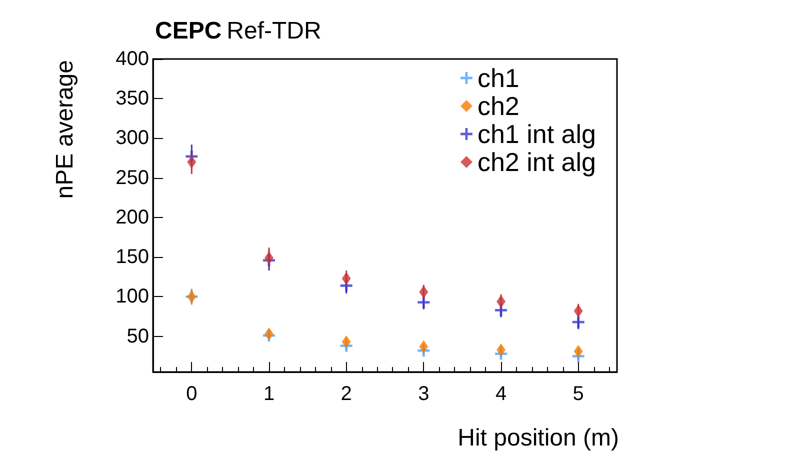 The height and width of the screenshot is (454, 811). What do you see at coordinates (238, 31) in the screenshot?
I see `chart-title: CEPC Ref-TDR` at bounding box center [238, 31].